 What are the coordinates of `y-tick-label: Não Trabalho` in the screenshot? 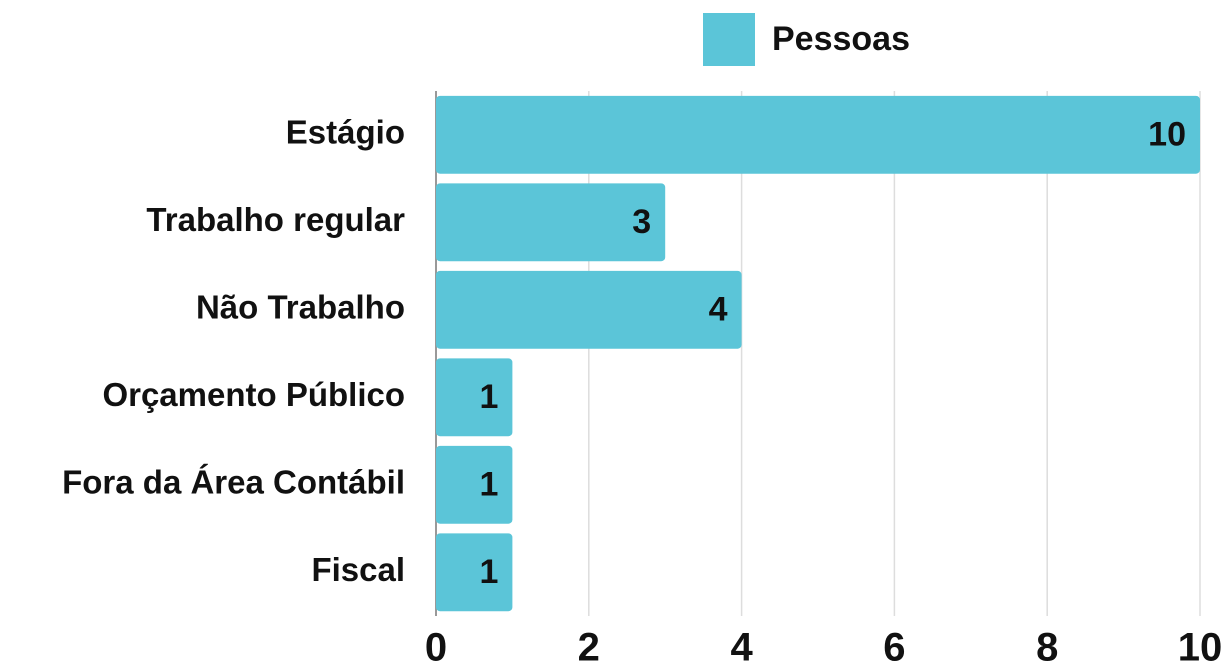 It's located at (300, 306).